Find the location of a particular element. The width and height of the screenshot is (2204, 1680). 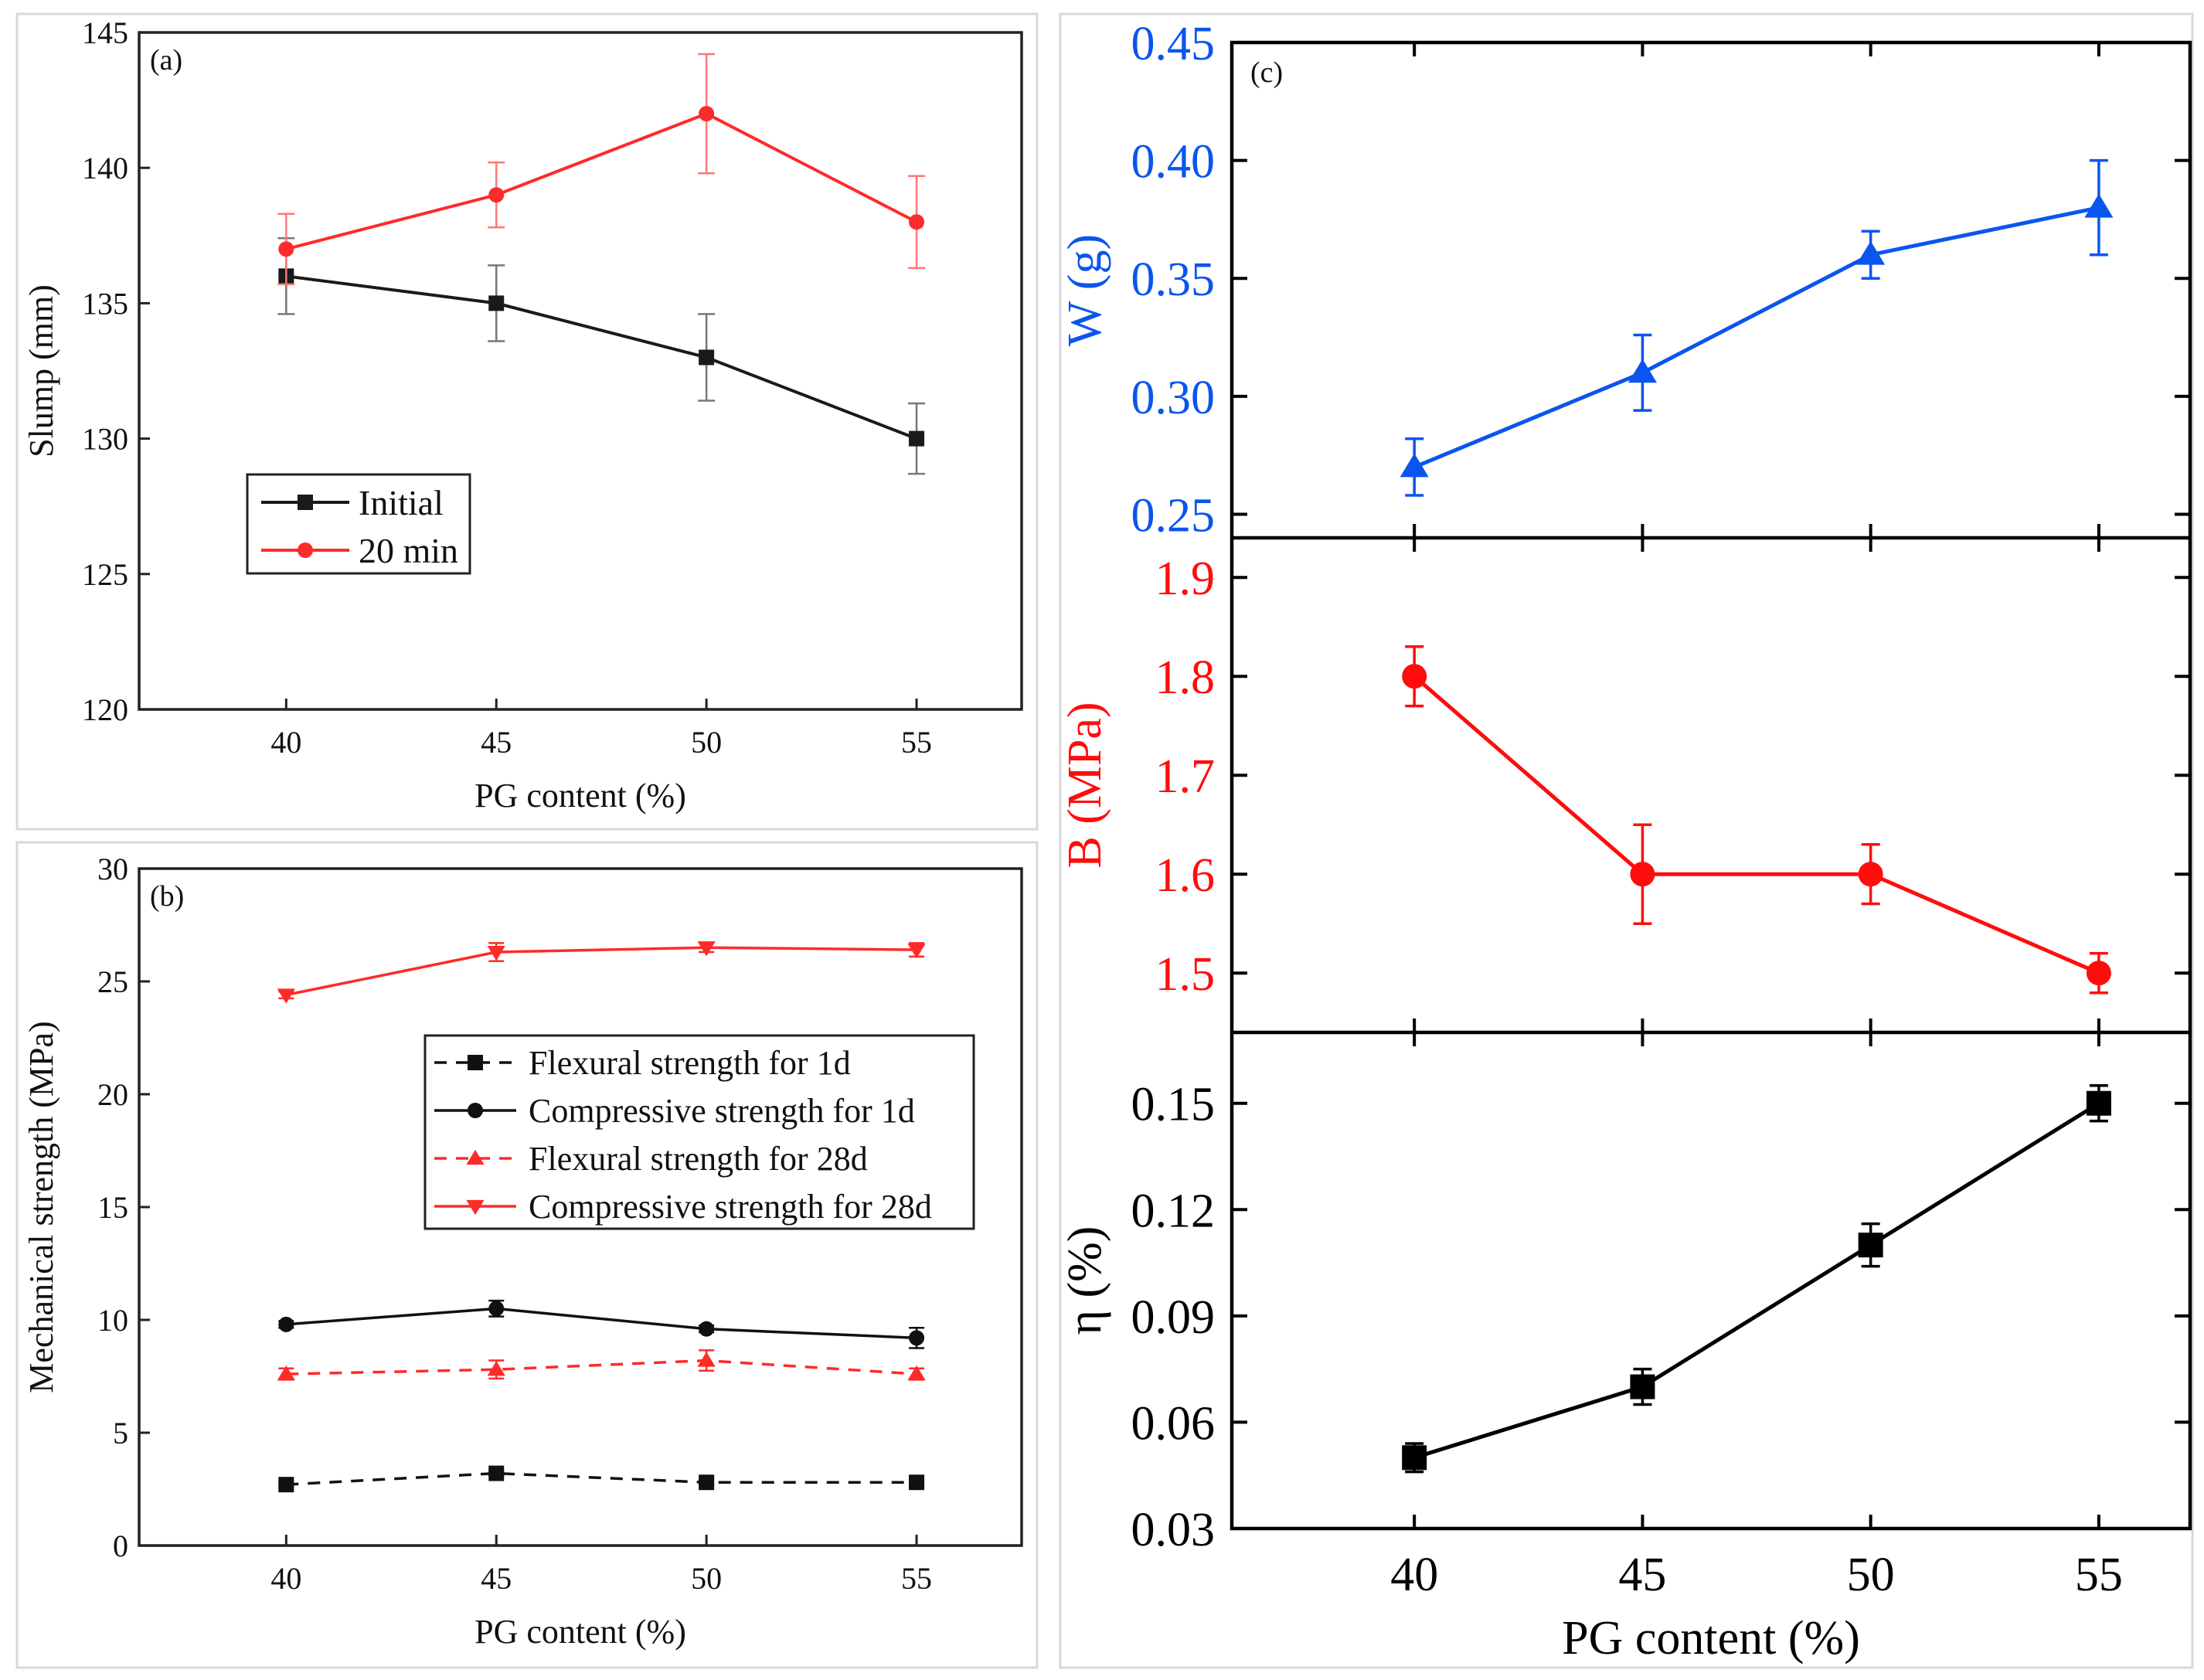

b-panel-label: (b) is located at coordinates (167, 897).